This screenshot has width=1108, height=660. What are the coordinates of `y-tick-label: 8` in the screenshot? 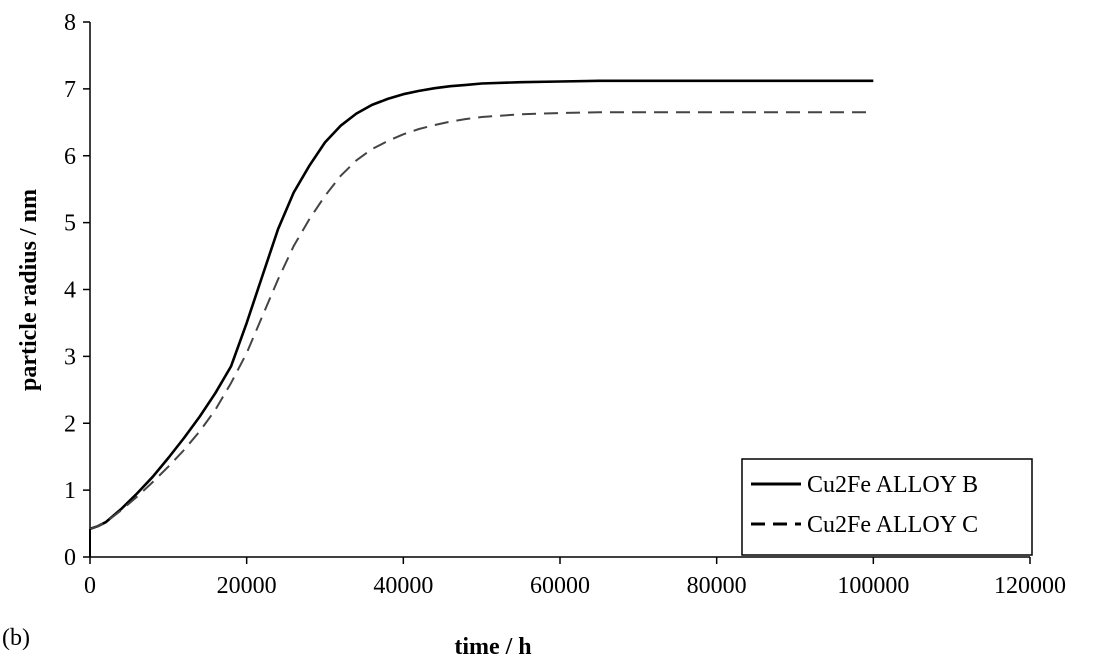 It's located at (70, 23).